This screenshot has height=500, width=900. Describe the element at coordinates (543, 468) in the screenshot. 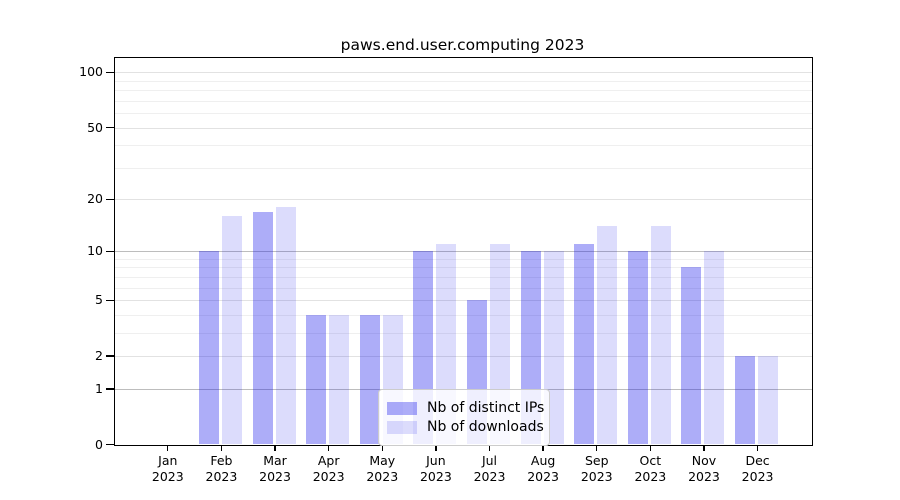

I see `x-axis-tick-label: Aug 2023` at that location.